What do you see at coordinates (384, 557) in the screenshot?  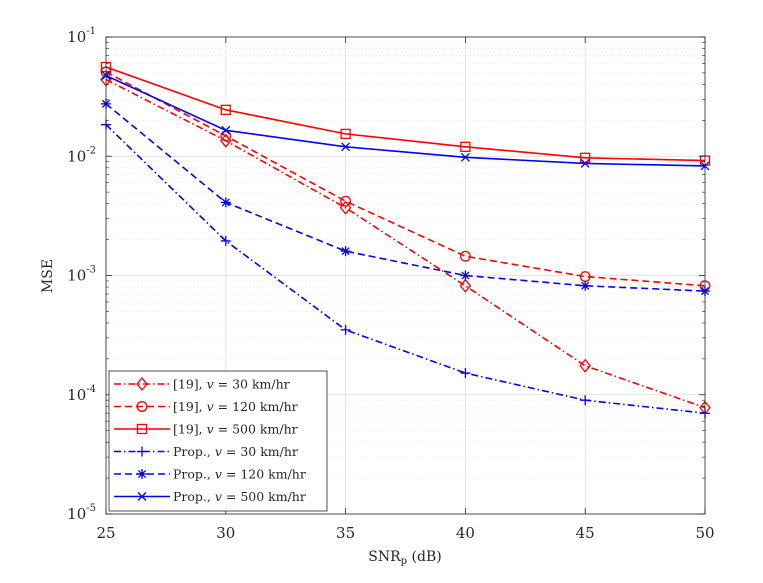 I see `x-axis-label-main: SNR` at bounding box center [384, 557].